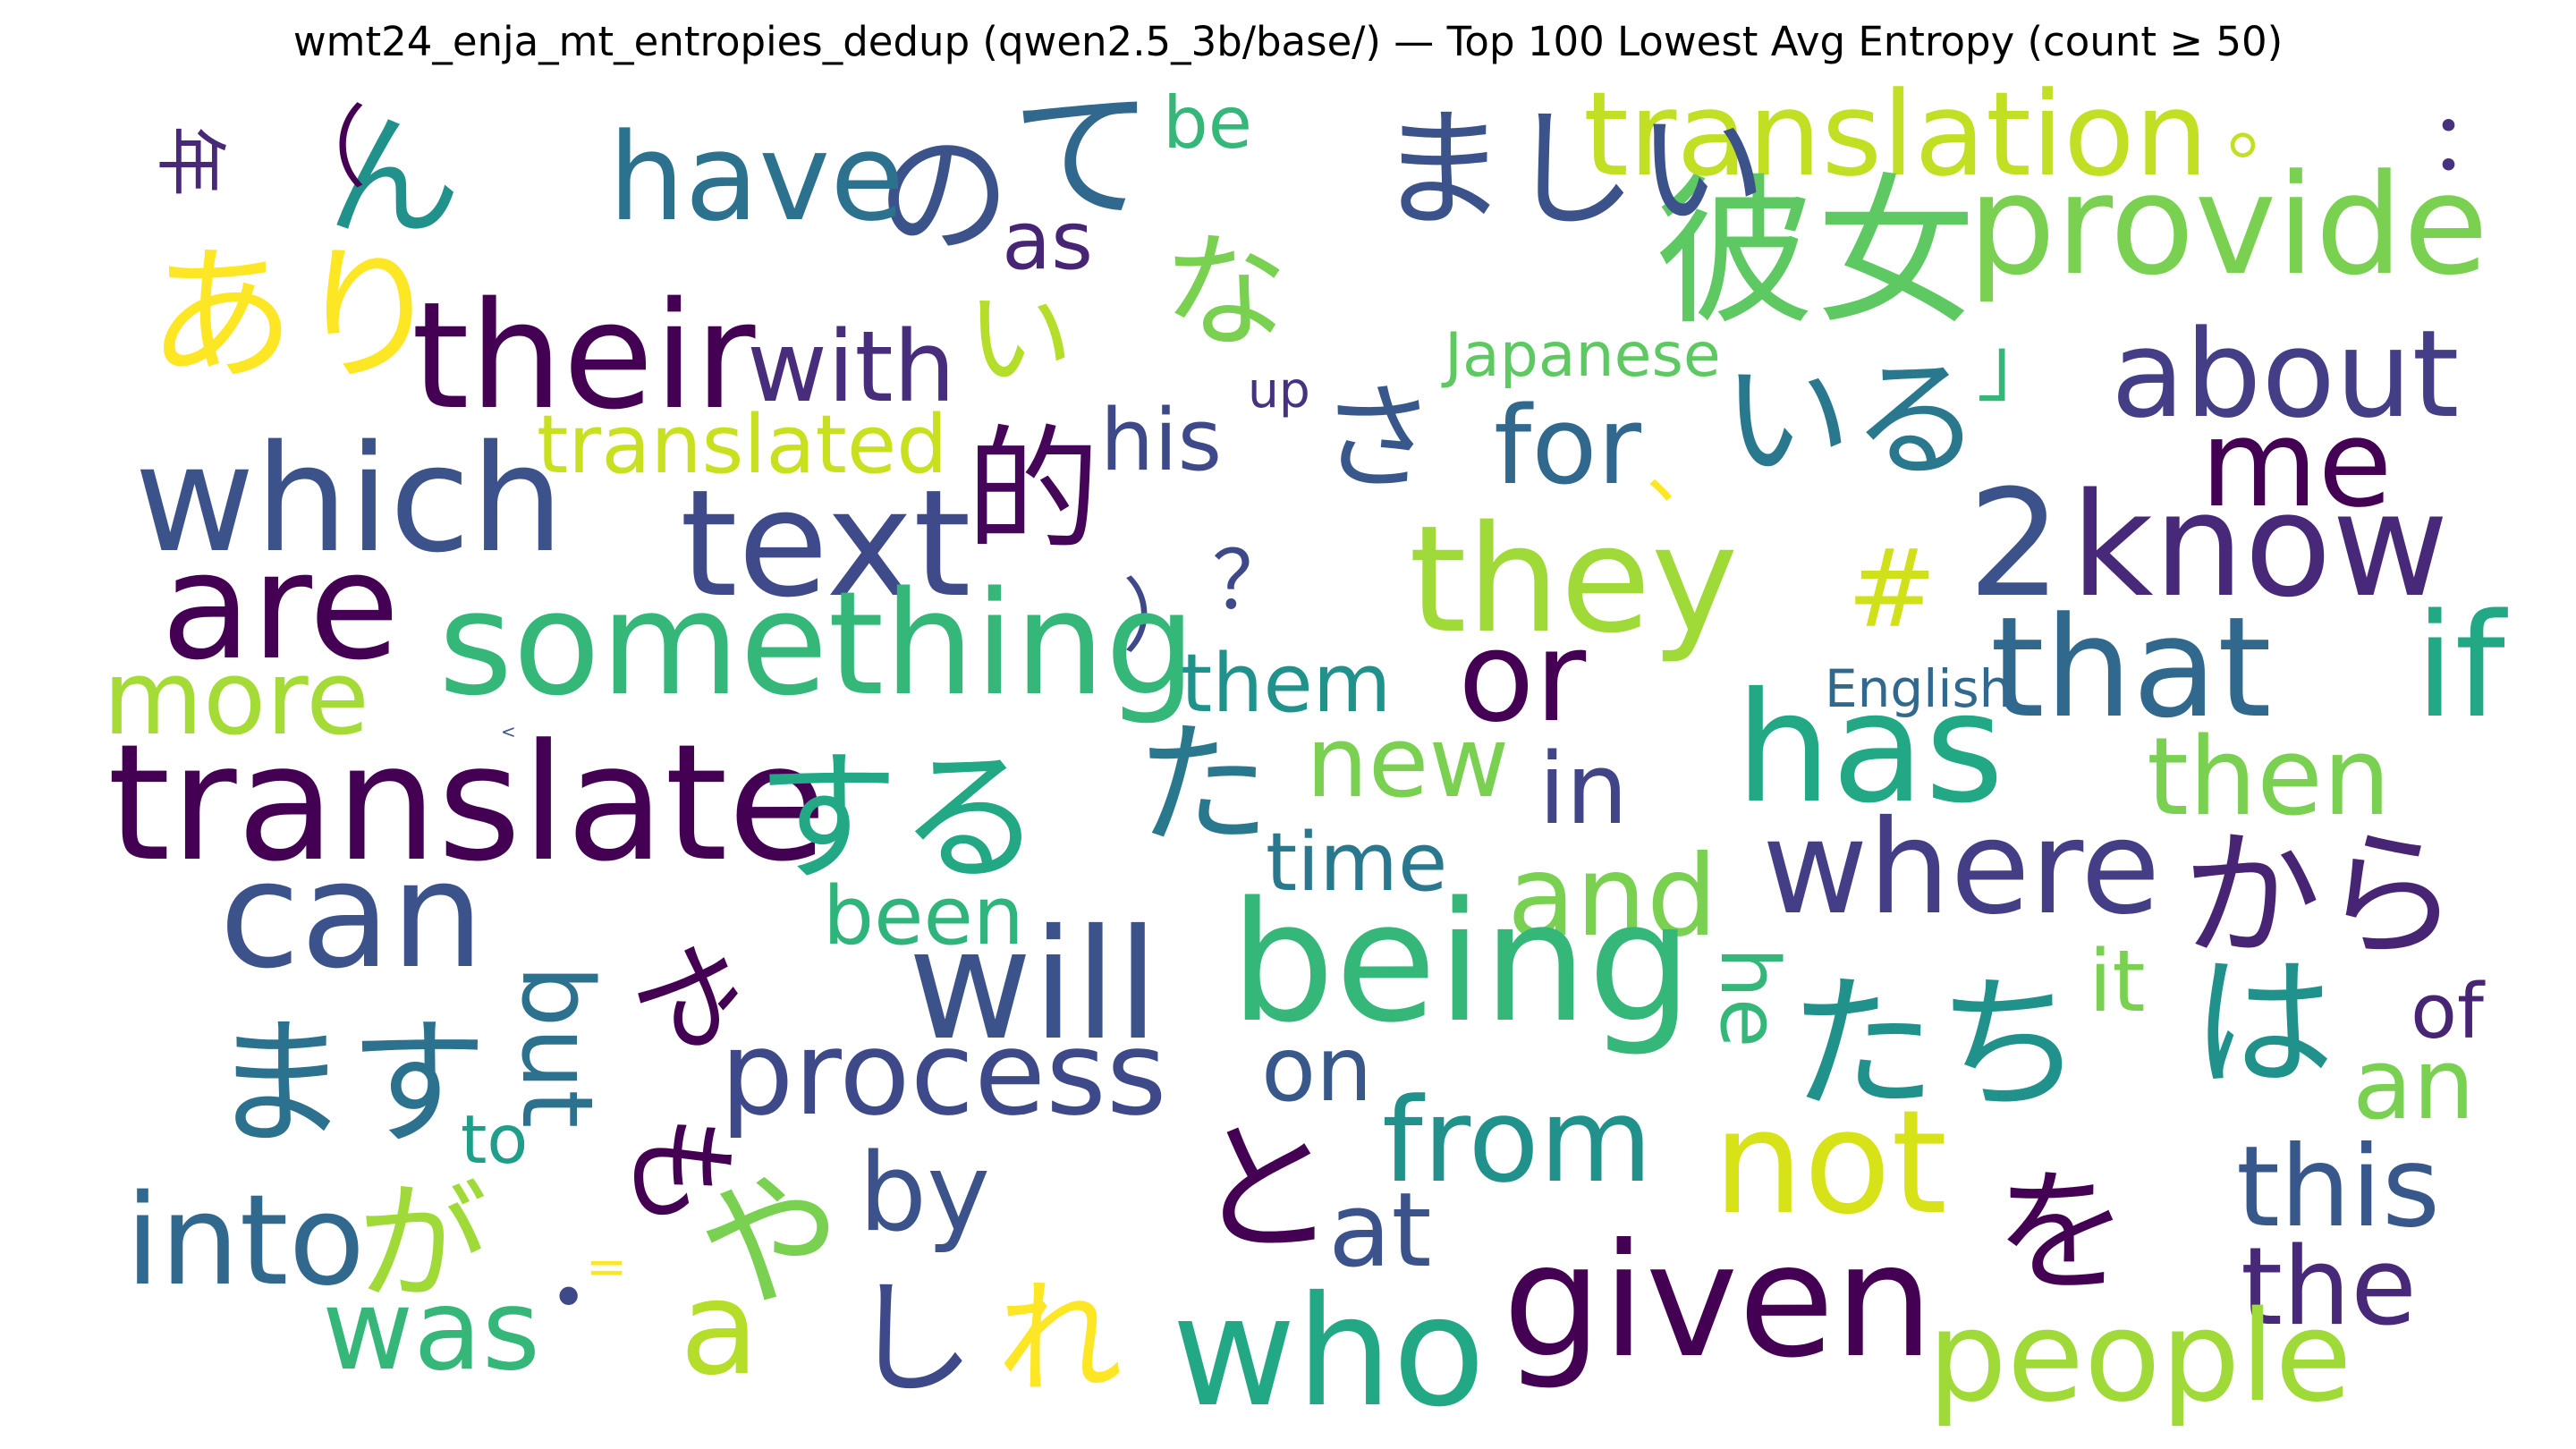 The height and width of the screenshot is (1449, 2576). Describe the element at coordinates (1568, 447) in the screenshot. I see `word-26: for` at that location.